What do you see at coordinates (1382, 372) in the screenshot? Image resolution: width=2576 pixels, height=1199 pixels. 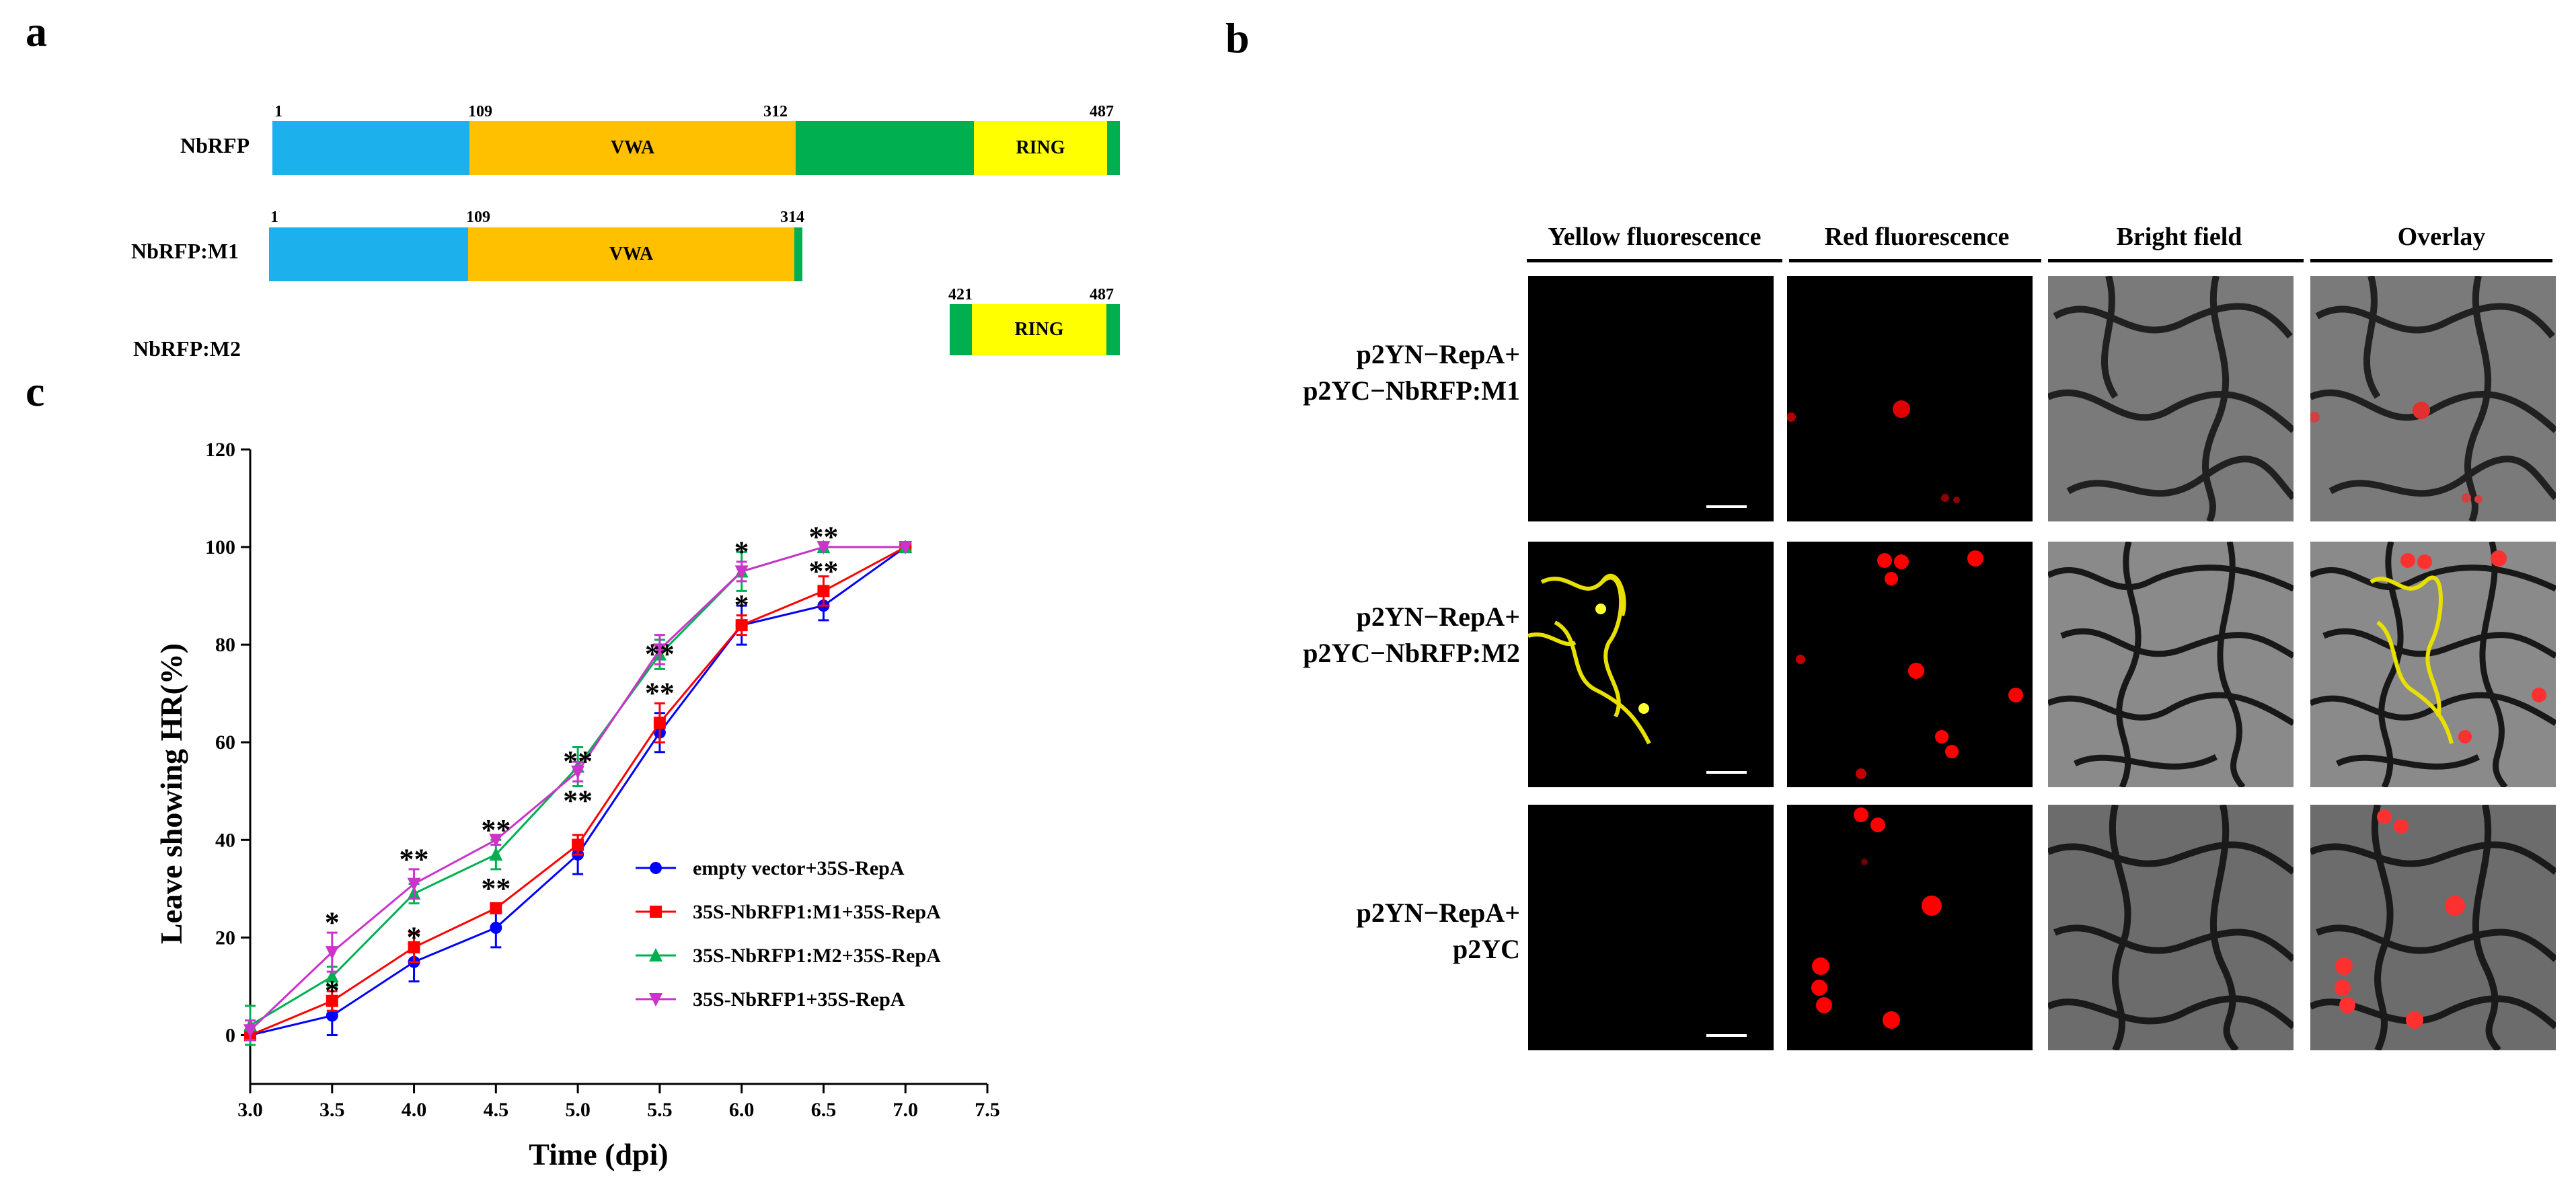 I see `bifc-row-label-1: p2YN−RepA+ p2YC−NbRFP:M1` at bounding box center [1382, 372].